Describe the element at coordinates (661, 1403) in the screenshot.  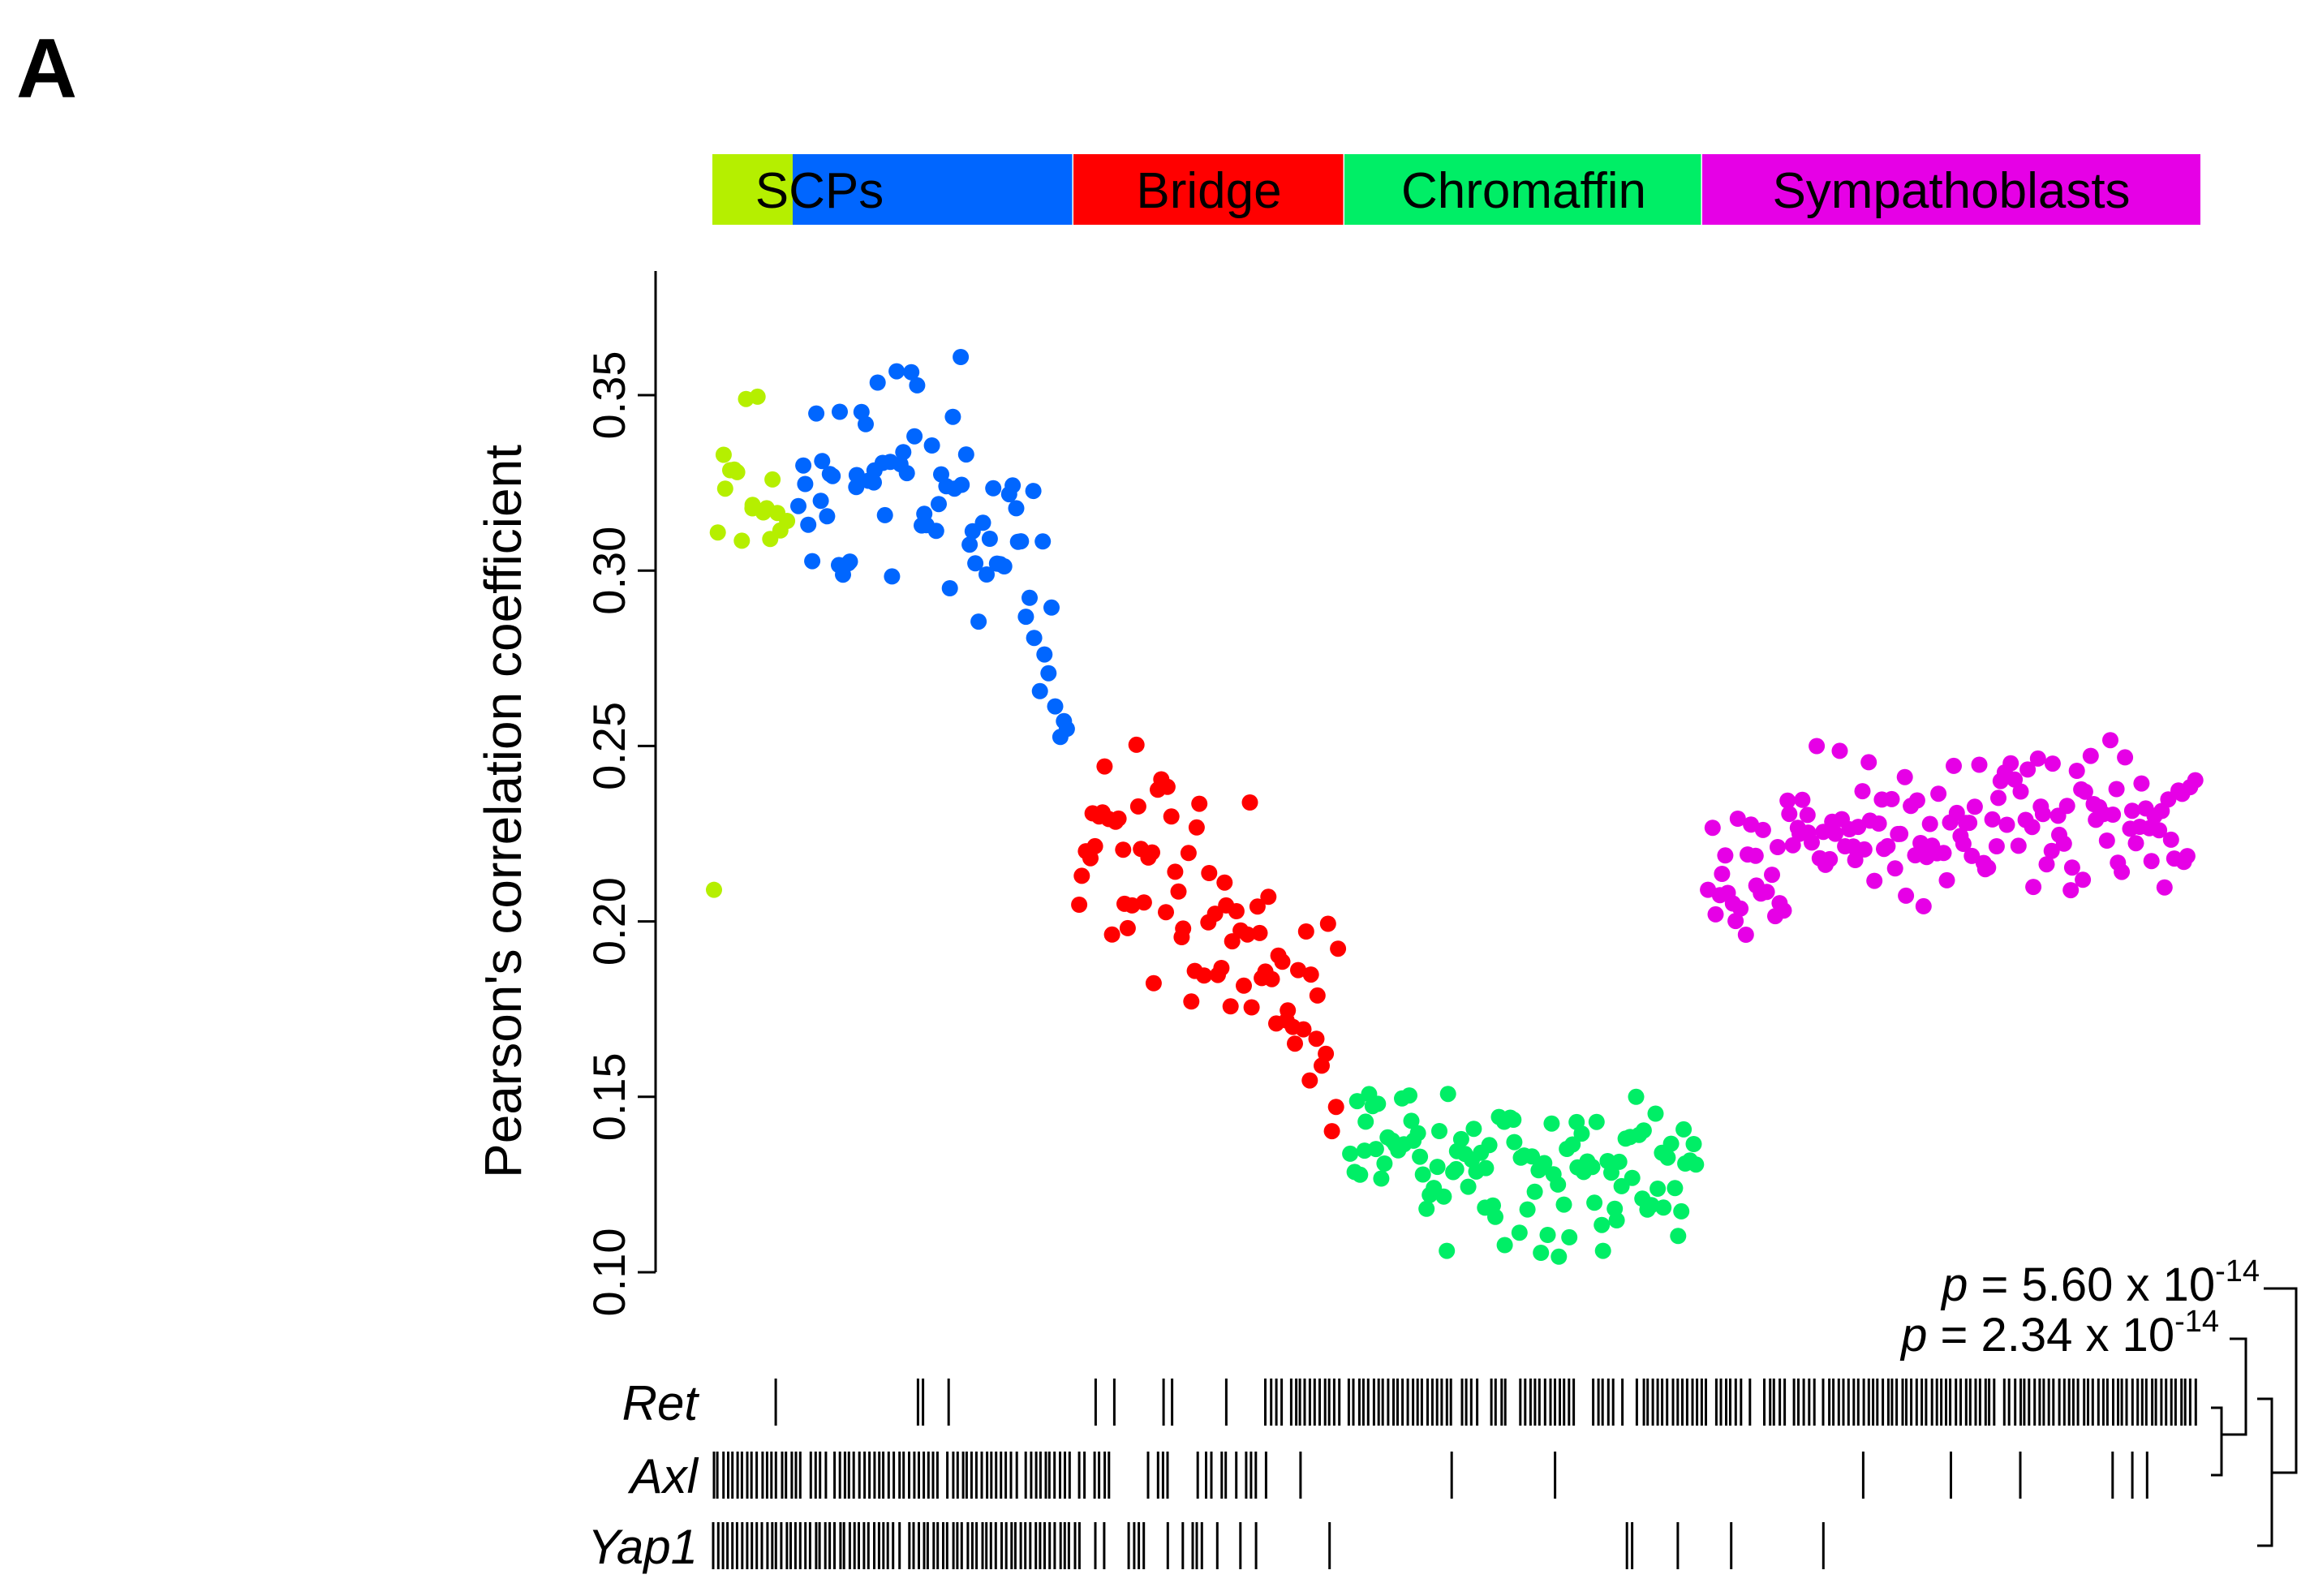
I see `gene-track-label: Ret` at that location.